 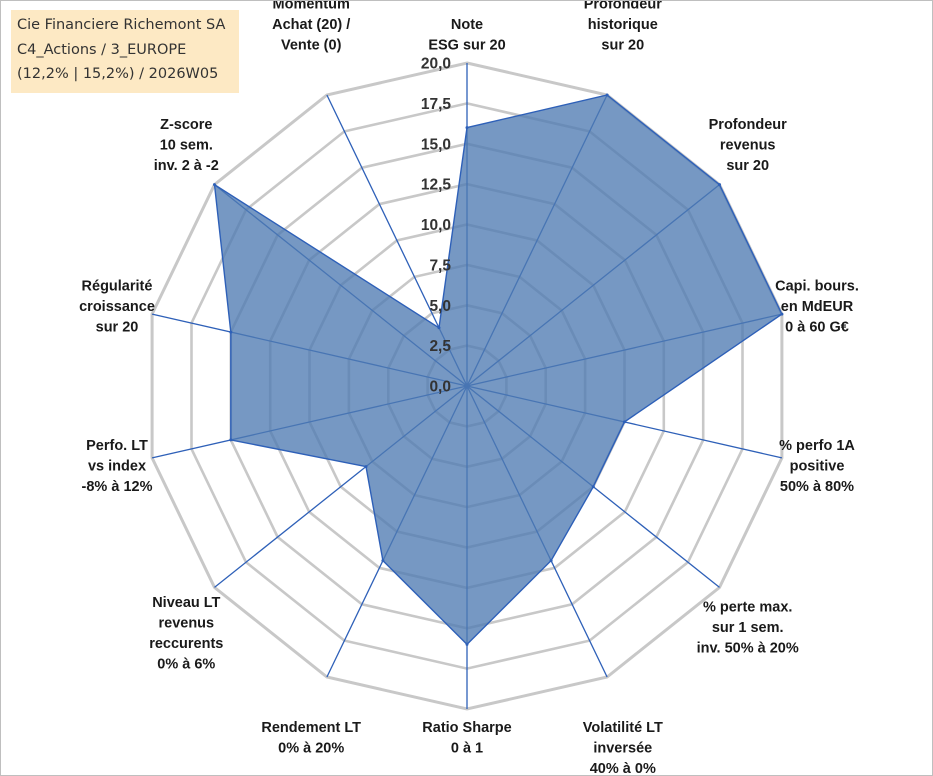 I want to click on axis-label-line: inversée, so click(x=622, y=749).